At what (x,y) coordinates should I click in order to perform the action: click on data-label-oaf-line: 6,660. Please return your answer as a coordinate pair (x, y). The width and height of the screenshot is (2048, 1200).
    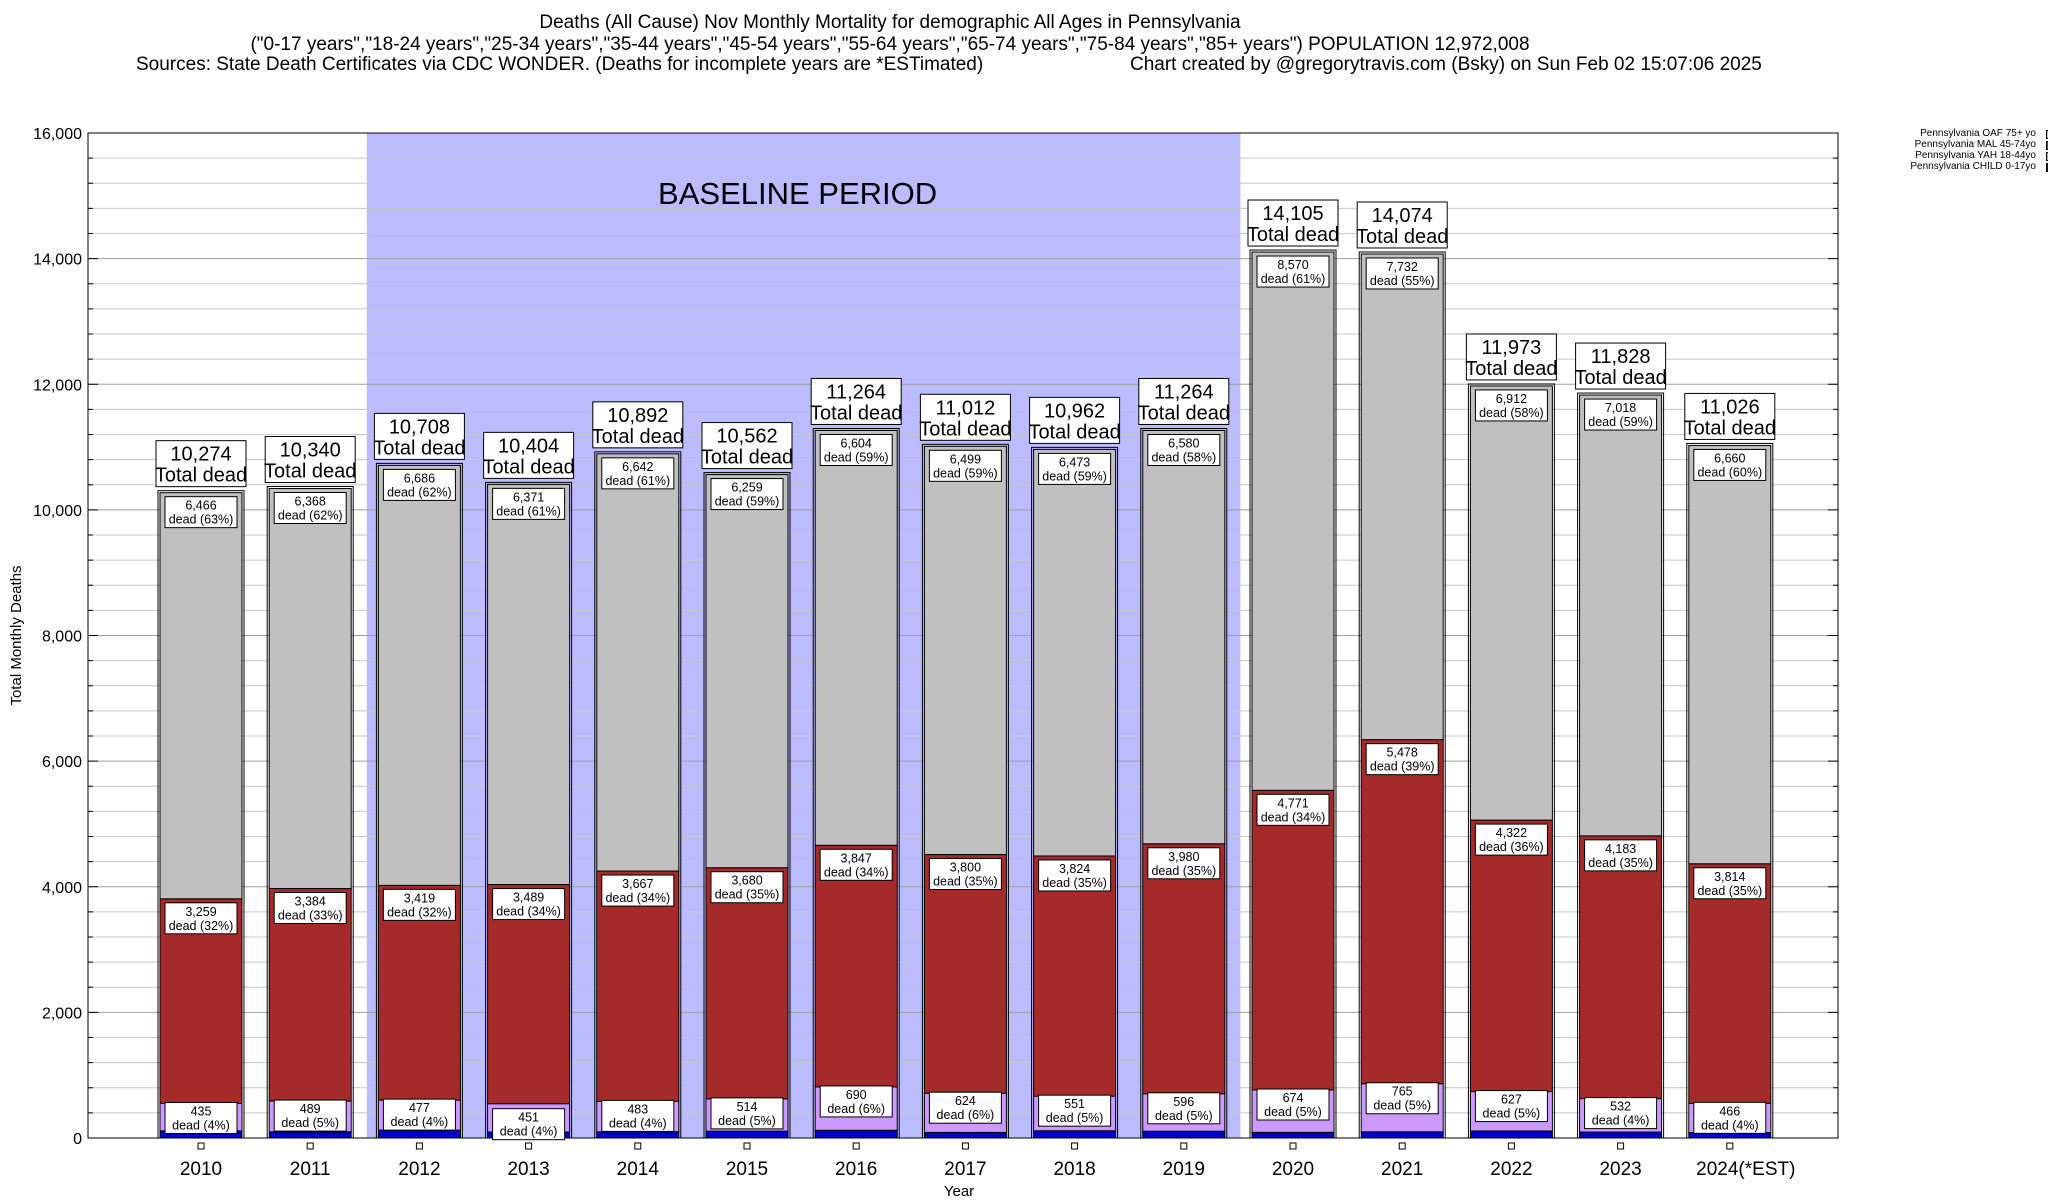
    Looking at the image, I should click on (1729, 458).